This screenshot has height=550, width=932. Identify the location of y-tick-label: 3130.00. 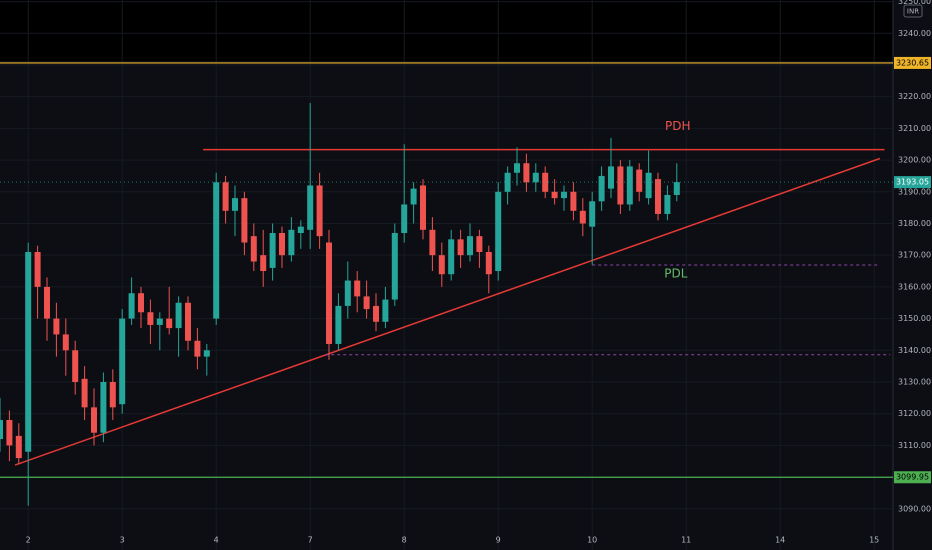
(914, 381).